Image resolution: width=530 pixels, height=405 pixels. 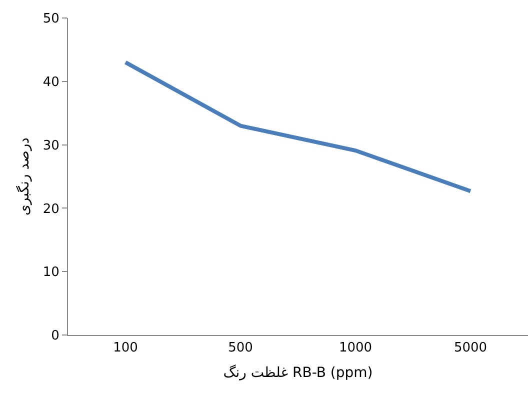 What do you see at coordinates (23, 177) in the screenshot?
I see `y-axis-title: درصد رنگبری` at bounding box center [23, 177].